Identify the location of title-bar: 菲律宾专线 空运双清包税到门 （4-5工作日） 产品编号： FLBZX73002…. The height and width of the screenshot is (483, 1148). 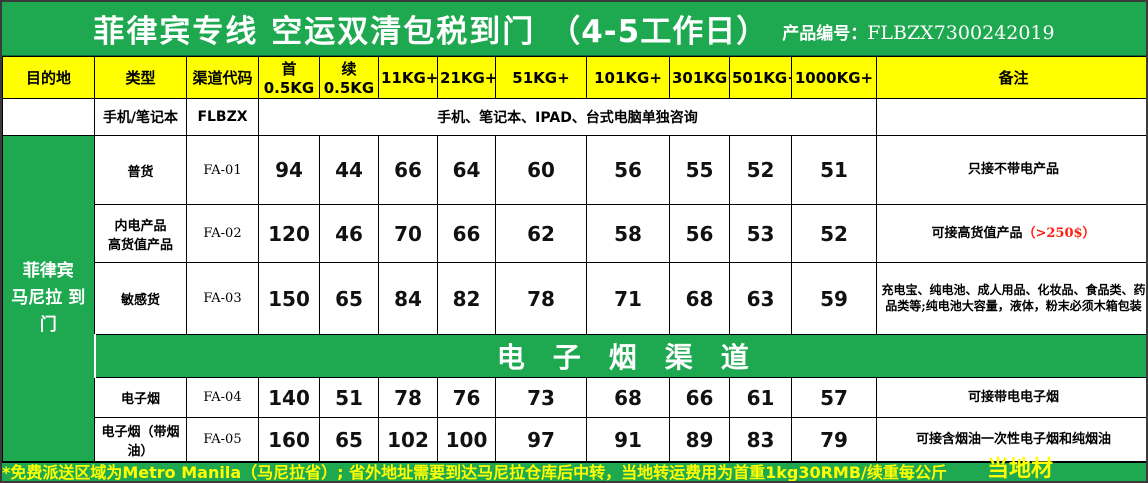
(574, 29).